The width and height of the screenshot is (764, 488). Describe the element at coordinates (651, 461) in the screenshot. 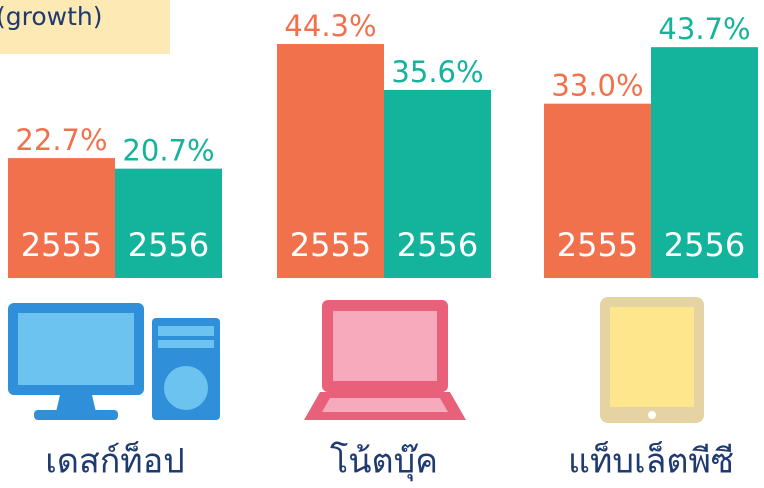

I see `category-label: แท็บเล็ตพีซี` at that location.